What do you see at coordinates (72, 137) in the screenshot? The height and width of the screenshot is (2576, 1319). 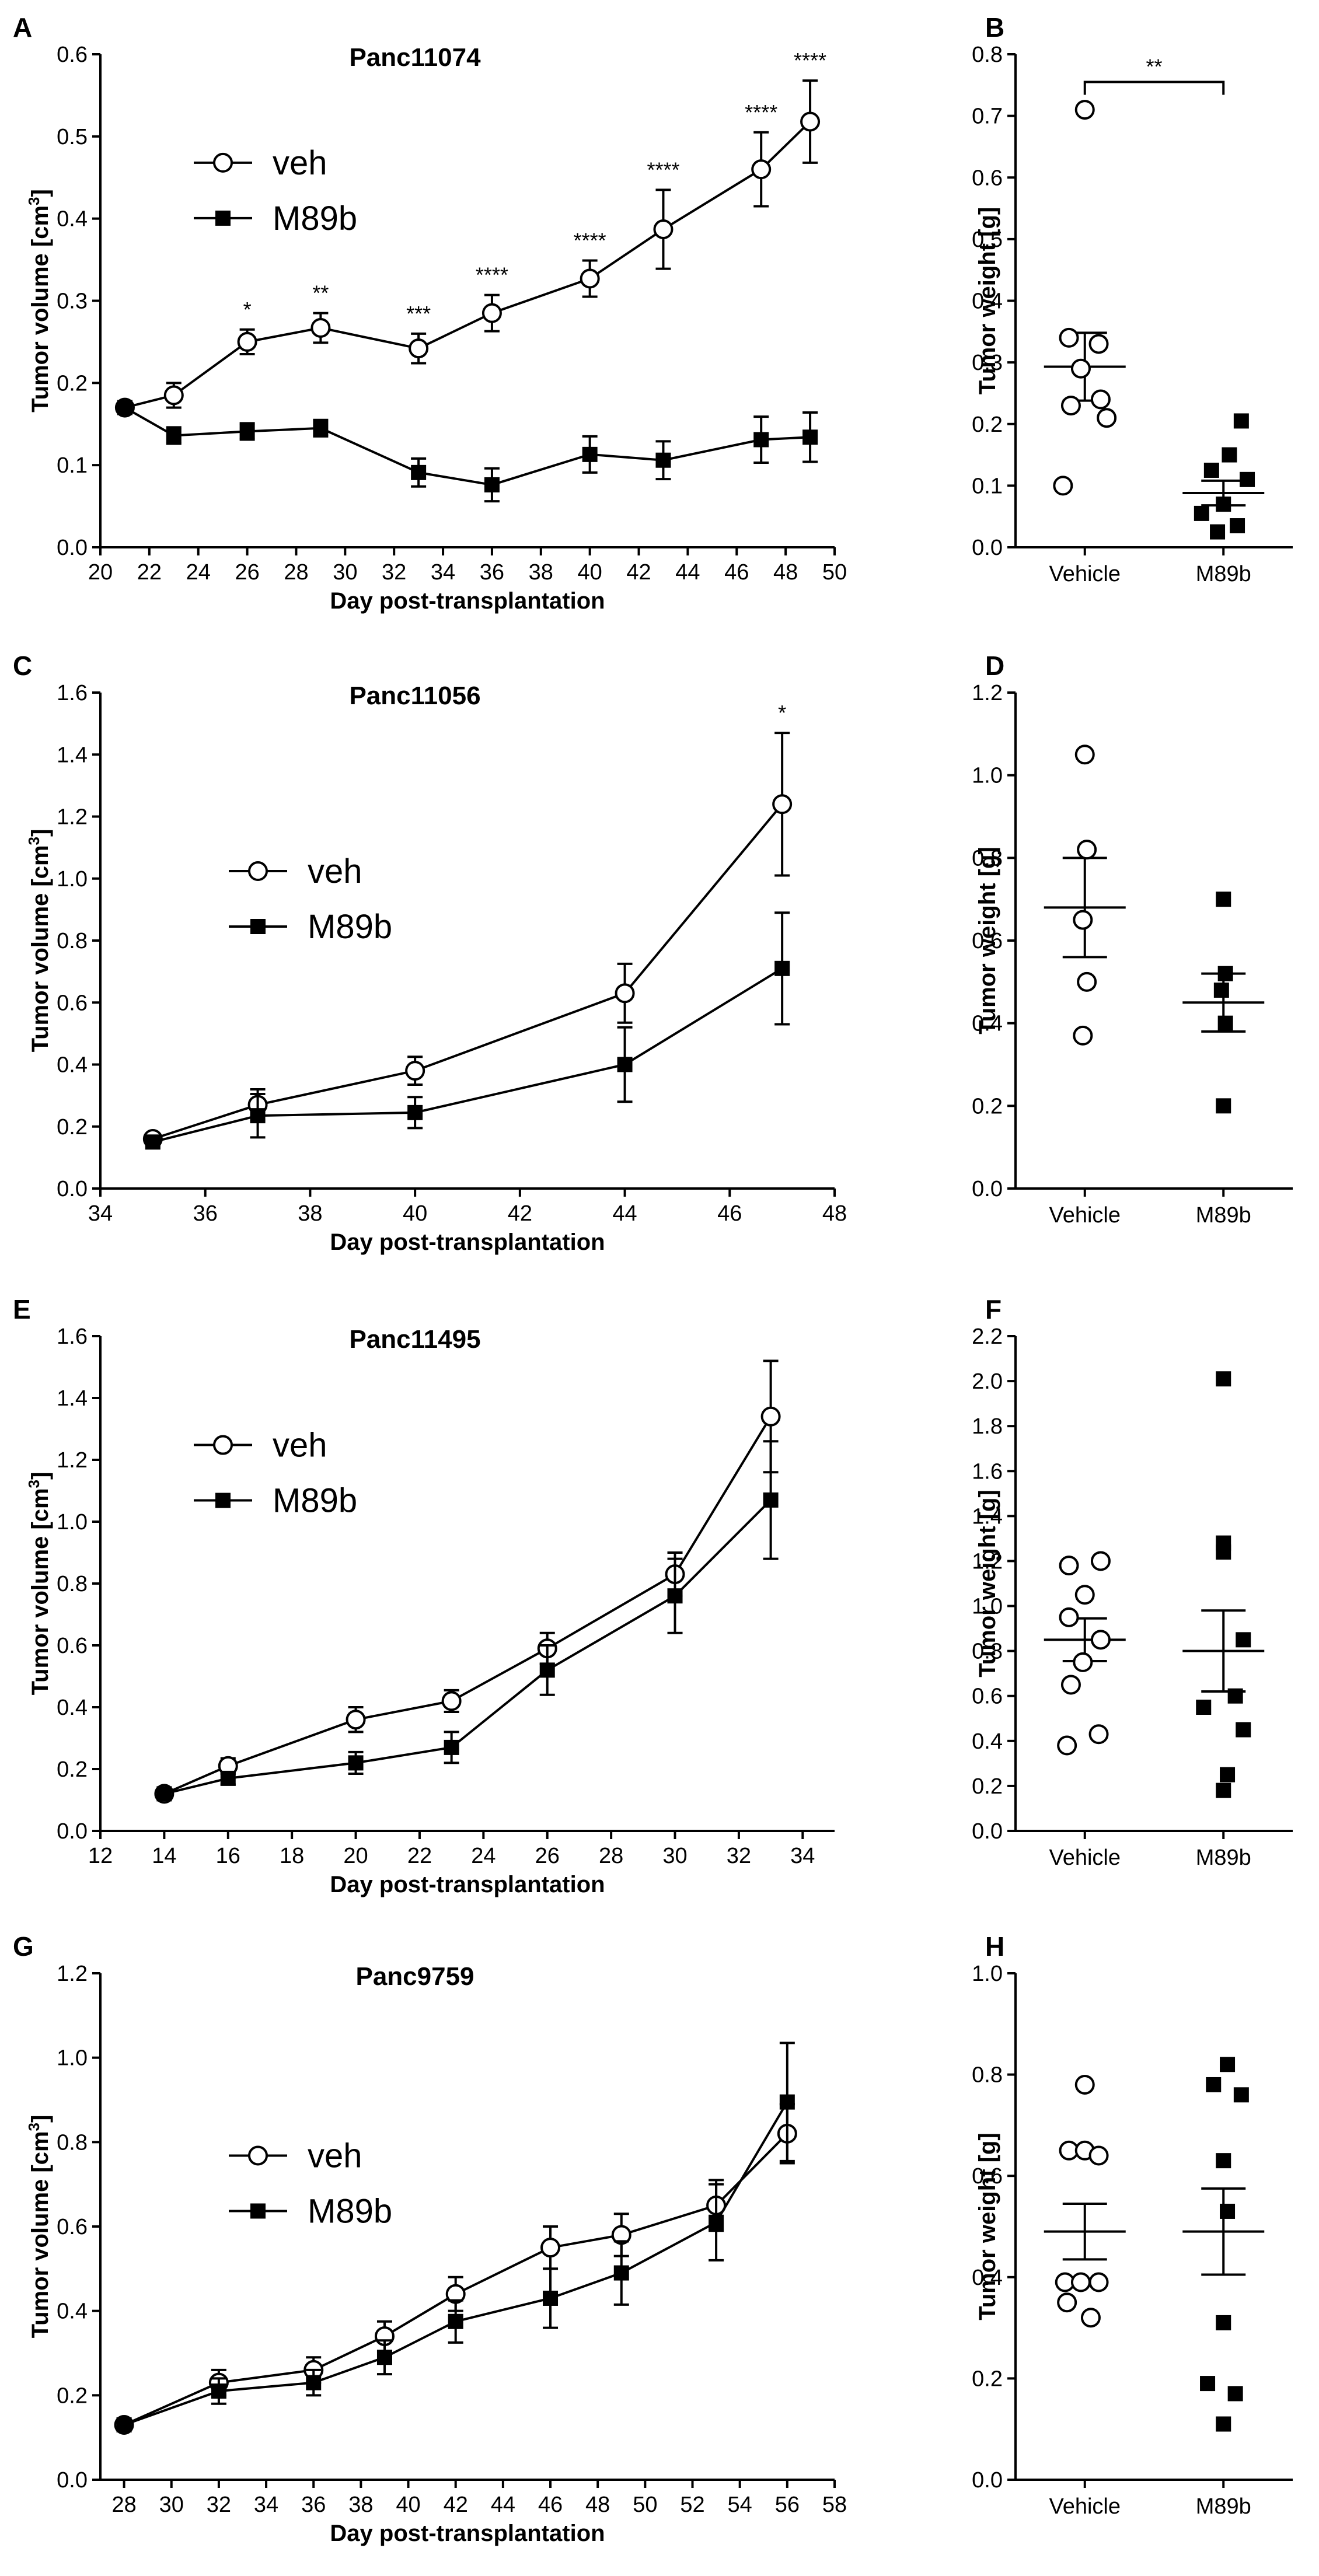 I see `y-tick-label: 0.5` at bounding box center [72, 137].